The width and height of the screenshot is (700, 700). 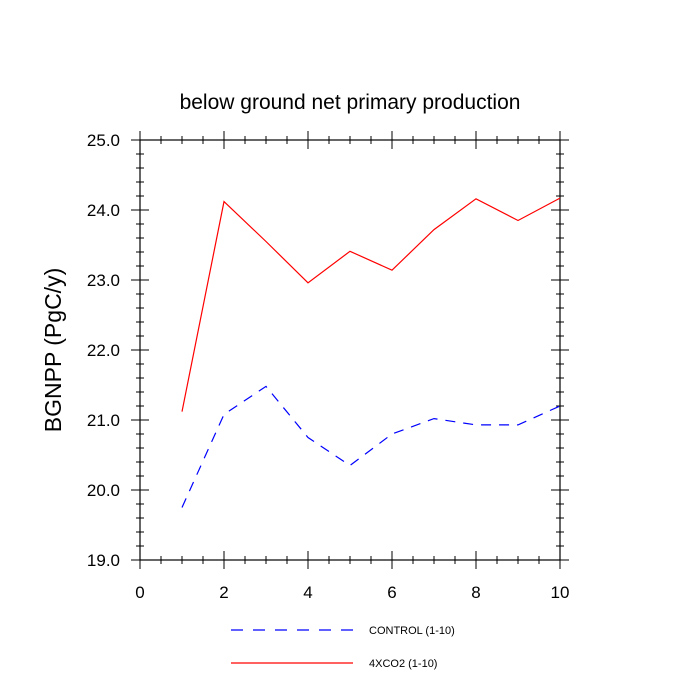 I want to click on series-line-control, so click(x=371, y=446).